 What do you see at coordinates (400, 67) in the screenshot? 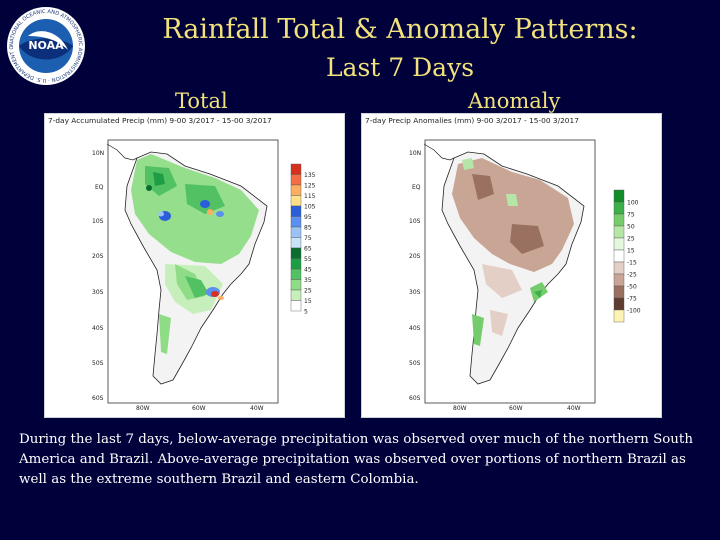
I see `page-subtitle: Last 7 Days` at bounding box center [400, 67].